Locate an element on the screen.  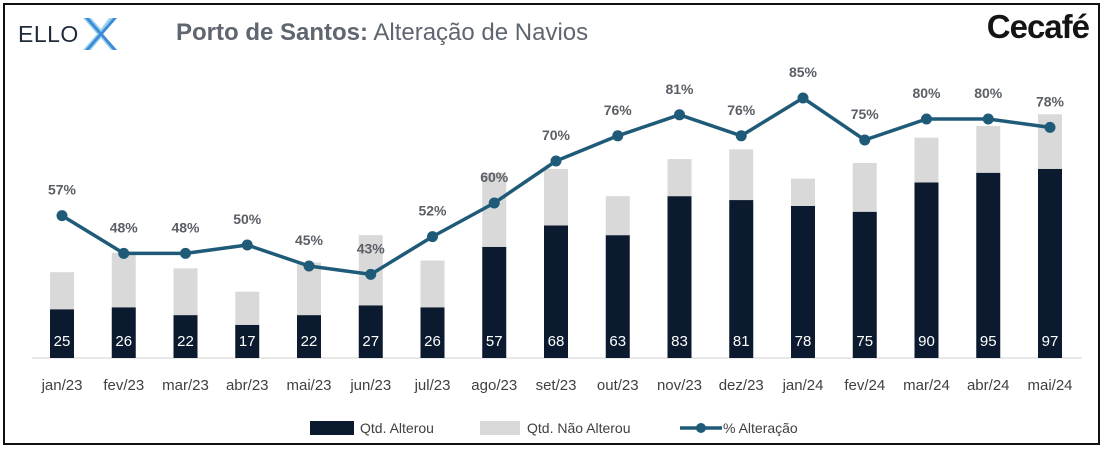
percent-label-jun-23: 43% is located at coordinates (371, 248).